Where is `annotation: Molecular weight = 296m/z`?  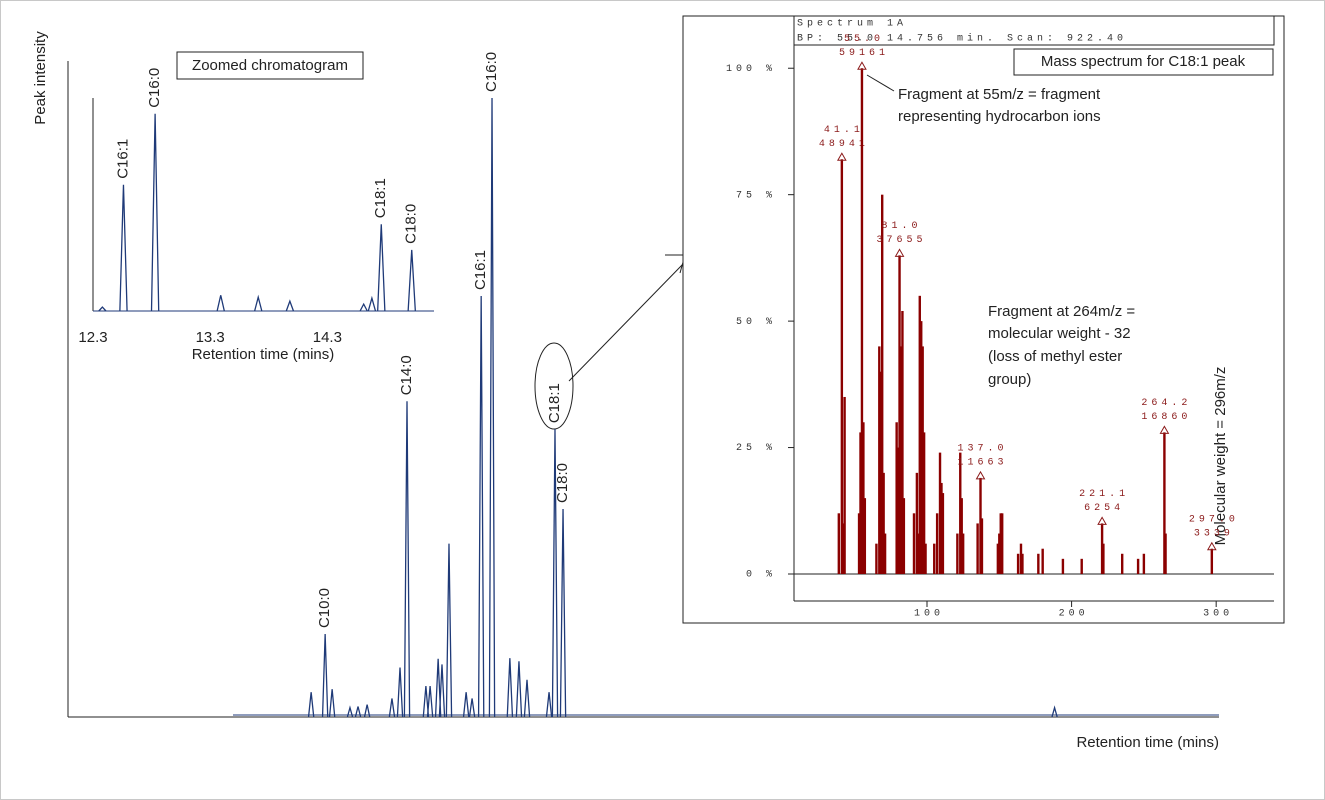
annotation: Molecular weight = 296m/z is located at coordinates (1220, 456).